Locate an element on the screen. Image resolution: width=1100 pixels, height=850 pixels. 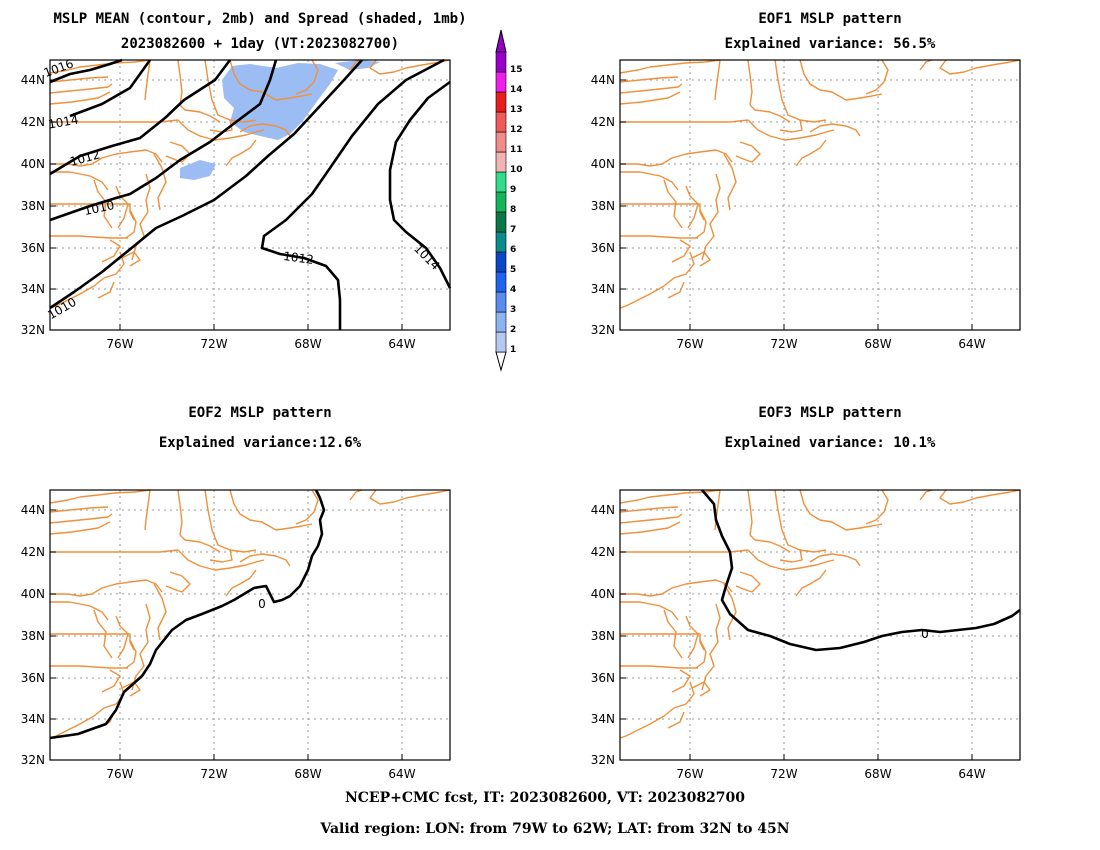
panel2-subtitle: Explained variance: 56.5% is located at coordinates (830, 44).